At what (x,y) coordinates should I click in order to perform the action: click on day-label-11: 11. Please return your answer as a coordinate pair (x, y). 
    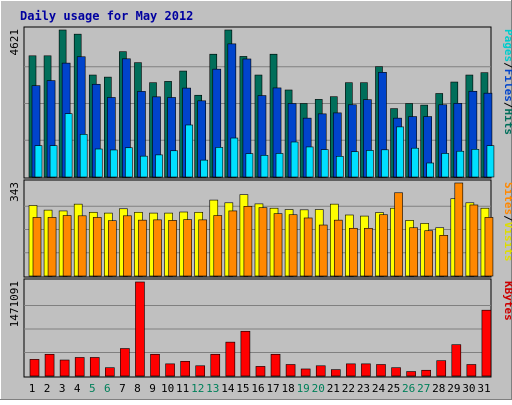
    Looking at the image, I should click on (182, 388).